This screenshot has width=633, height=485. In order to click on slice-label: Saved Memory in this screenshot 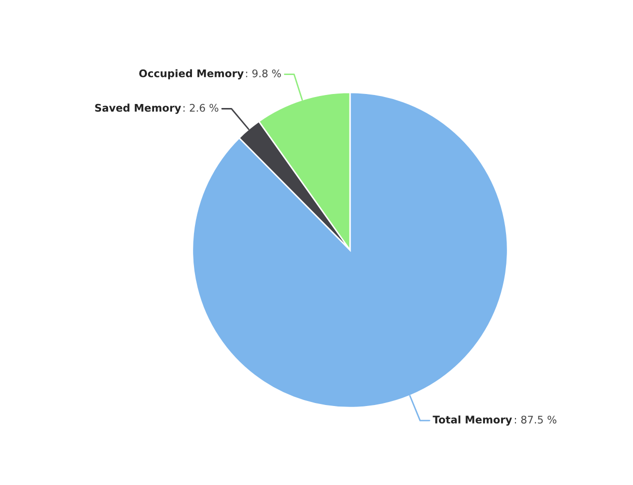, I will do `click(138, 109)`.